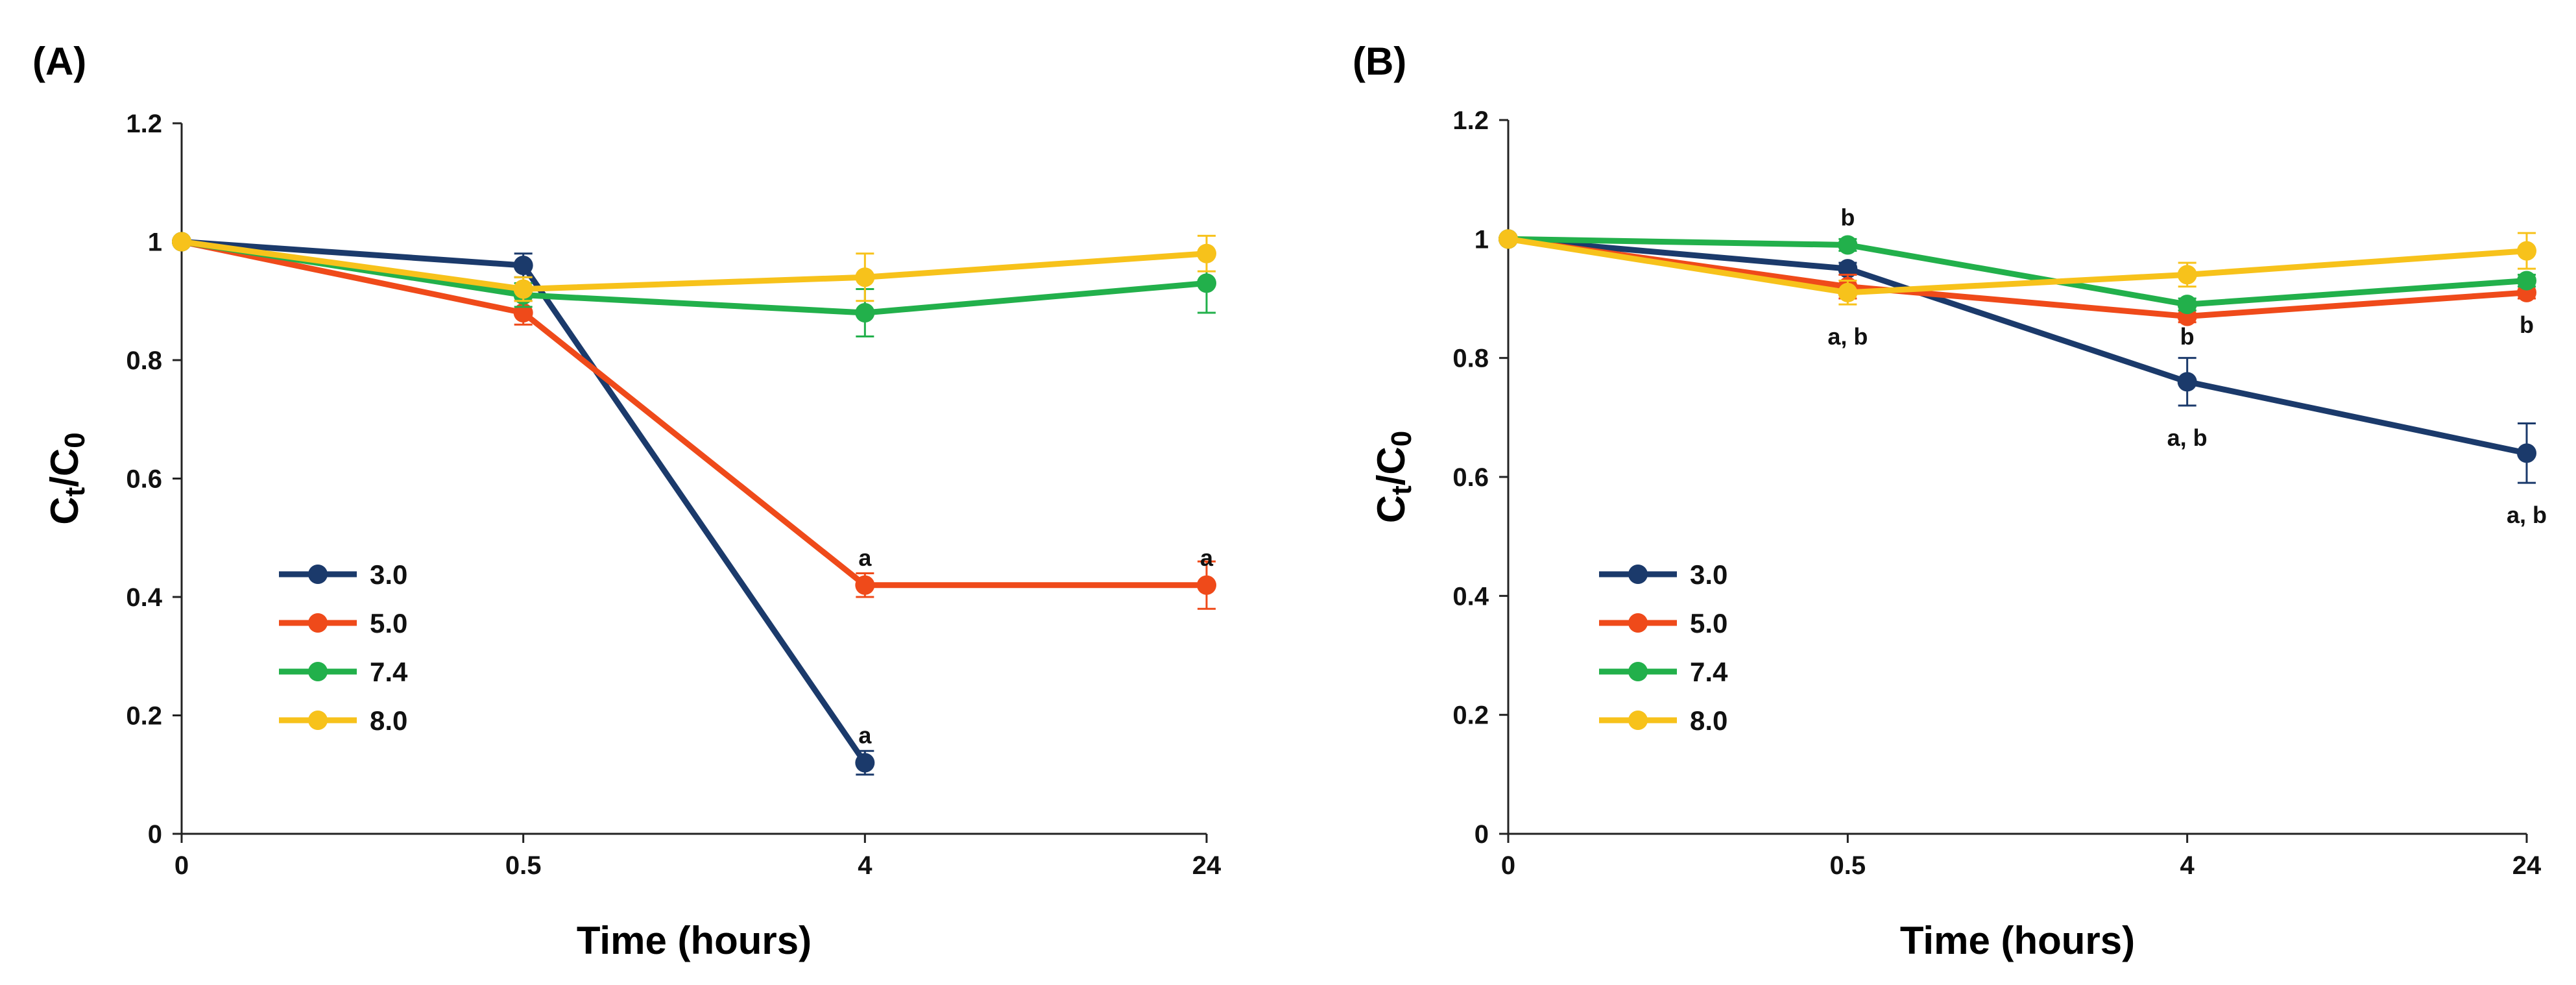 Image resolution: width=2576 pixels, height=985 pixels. What do you see at coordinates (388, 720) in the screenshot?
I see `panel-a-legend-label: 8.0` at bounding box center [388, 720].